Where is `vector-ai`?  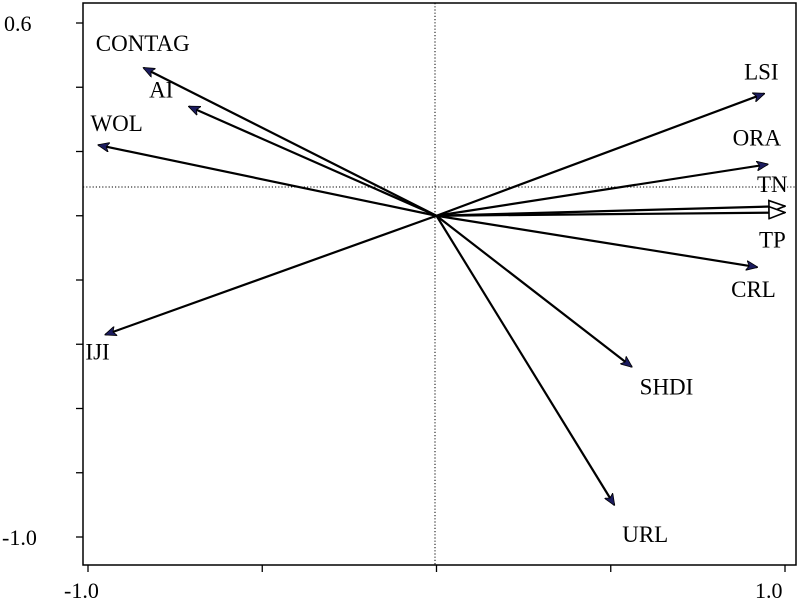 vector-ai is located at coordinates (313, 161).